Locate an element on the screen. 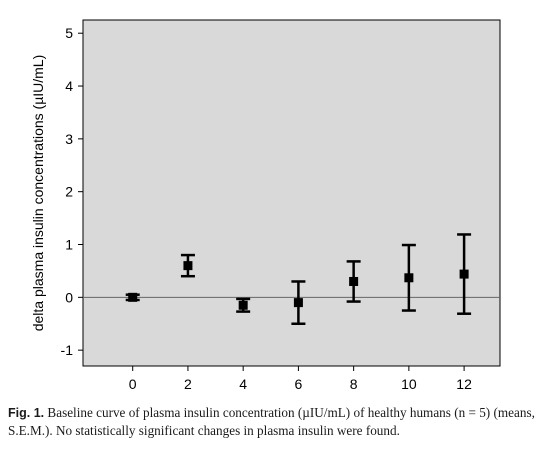 This screenshot has width=543, height=473. y-tick-label: 3 is located at coordinates (69, 139).